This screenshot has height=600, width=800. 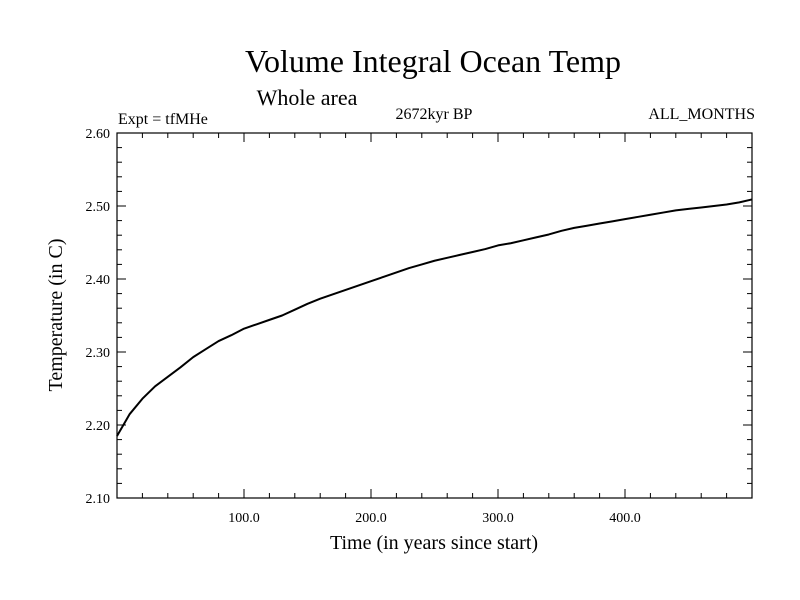 What do you see at coordinates (98, 353) in the screenshot?
I see `y-tick-label: 2.30` at bounding box center [98, 353].